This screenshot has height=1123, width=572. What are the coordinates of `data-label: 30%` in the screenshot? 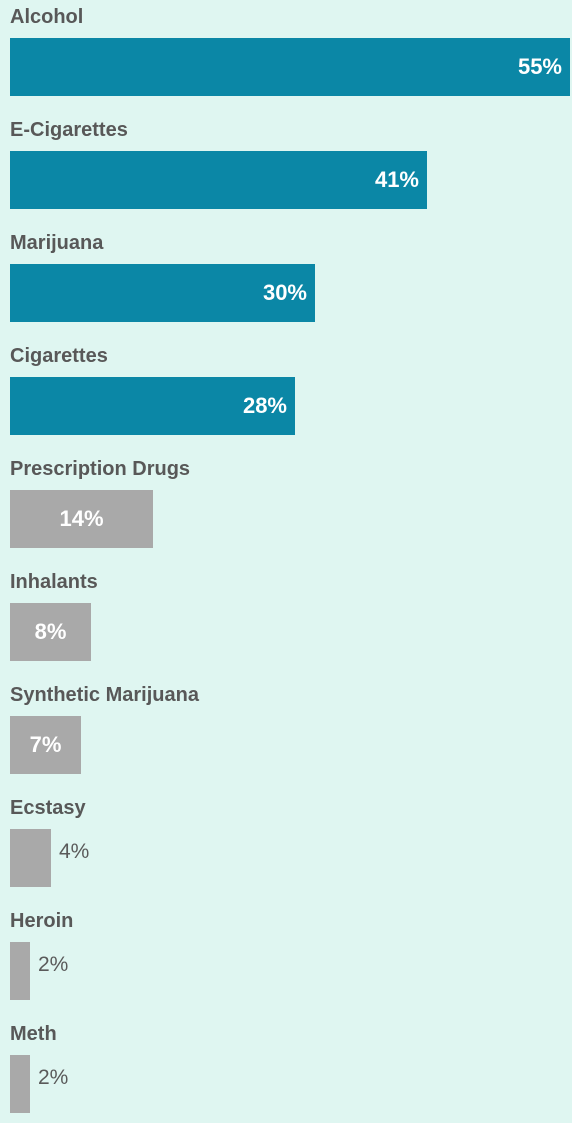 It's located at (284, 292).